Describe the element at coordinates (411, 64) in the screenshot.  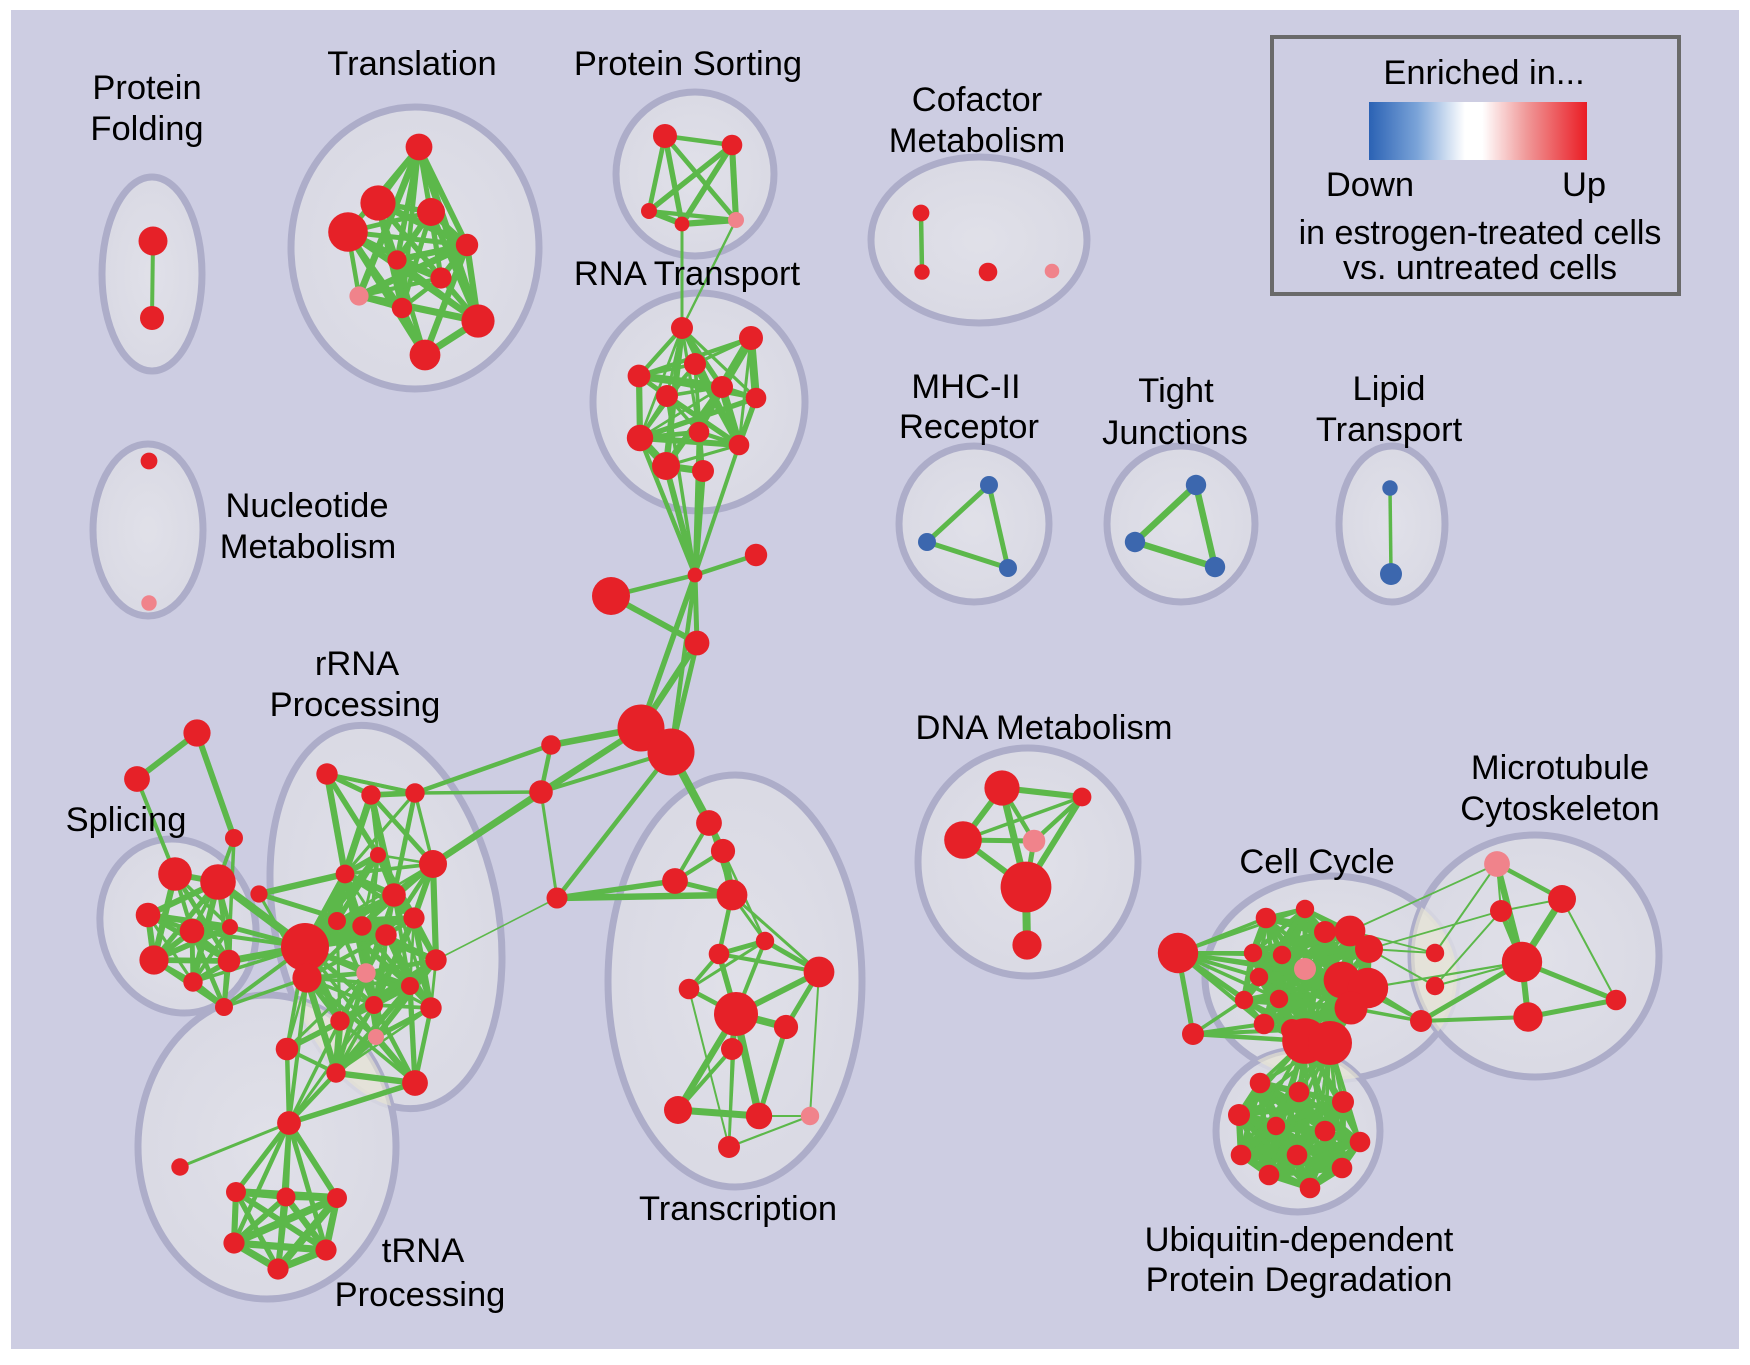
I see `svg-text: Translation` at that location.